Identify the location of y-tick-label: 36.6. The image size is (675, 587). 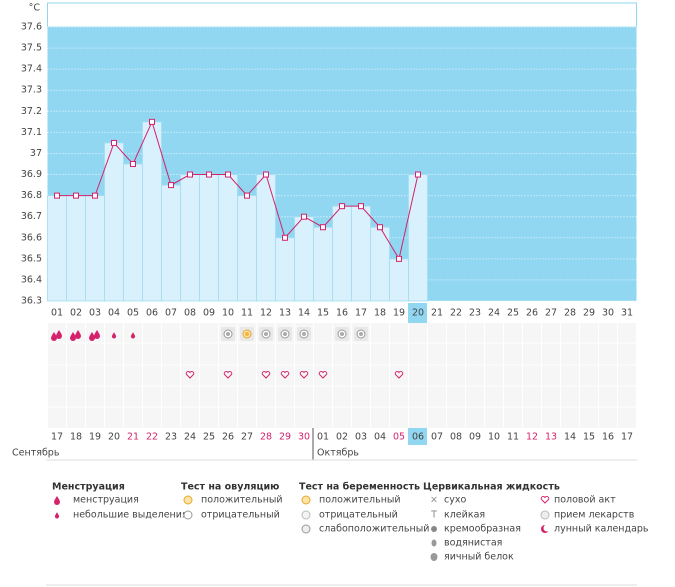
(31, 237).